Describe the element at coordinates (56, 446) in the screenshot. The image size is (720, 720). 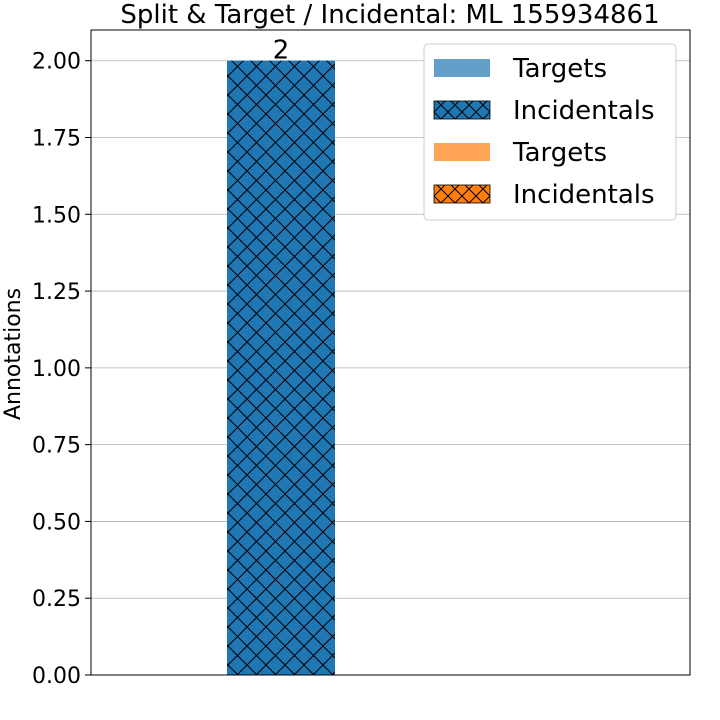
I see `y-tick-label: 0.75` at that location.